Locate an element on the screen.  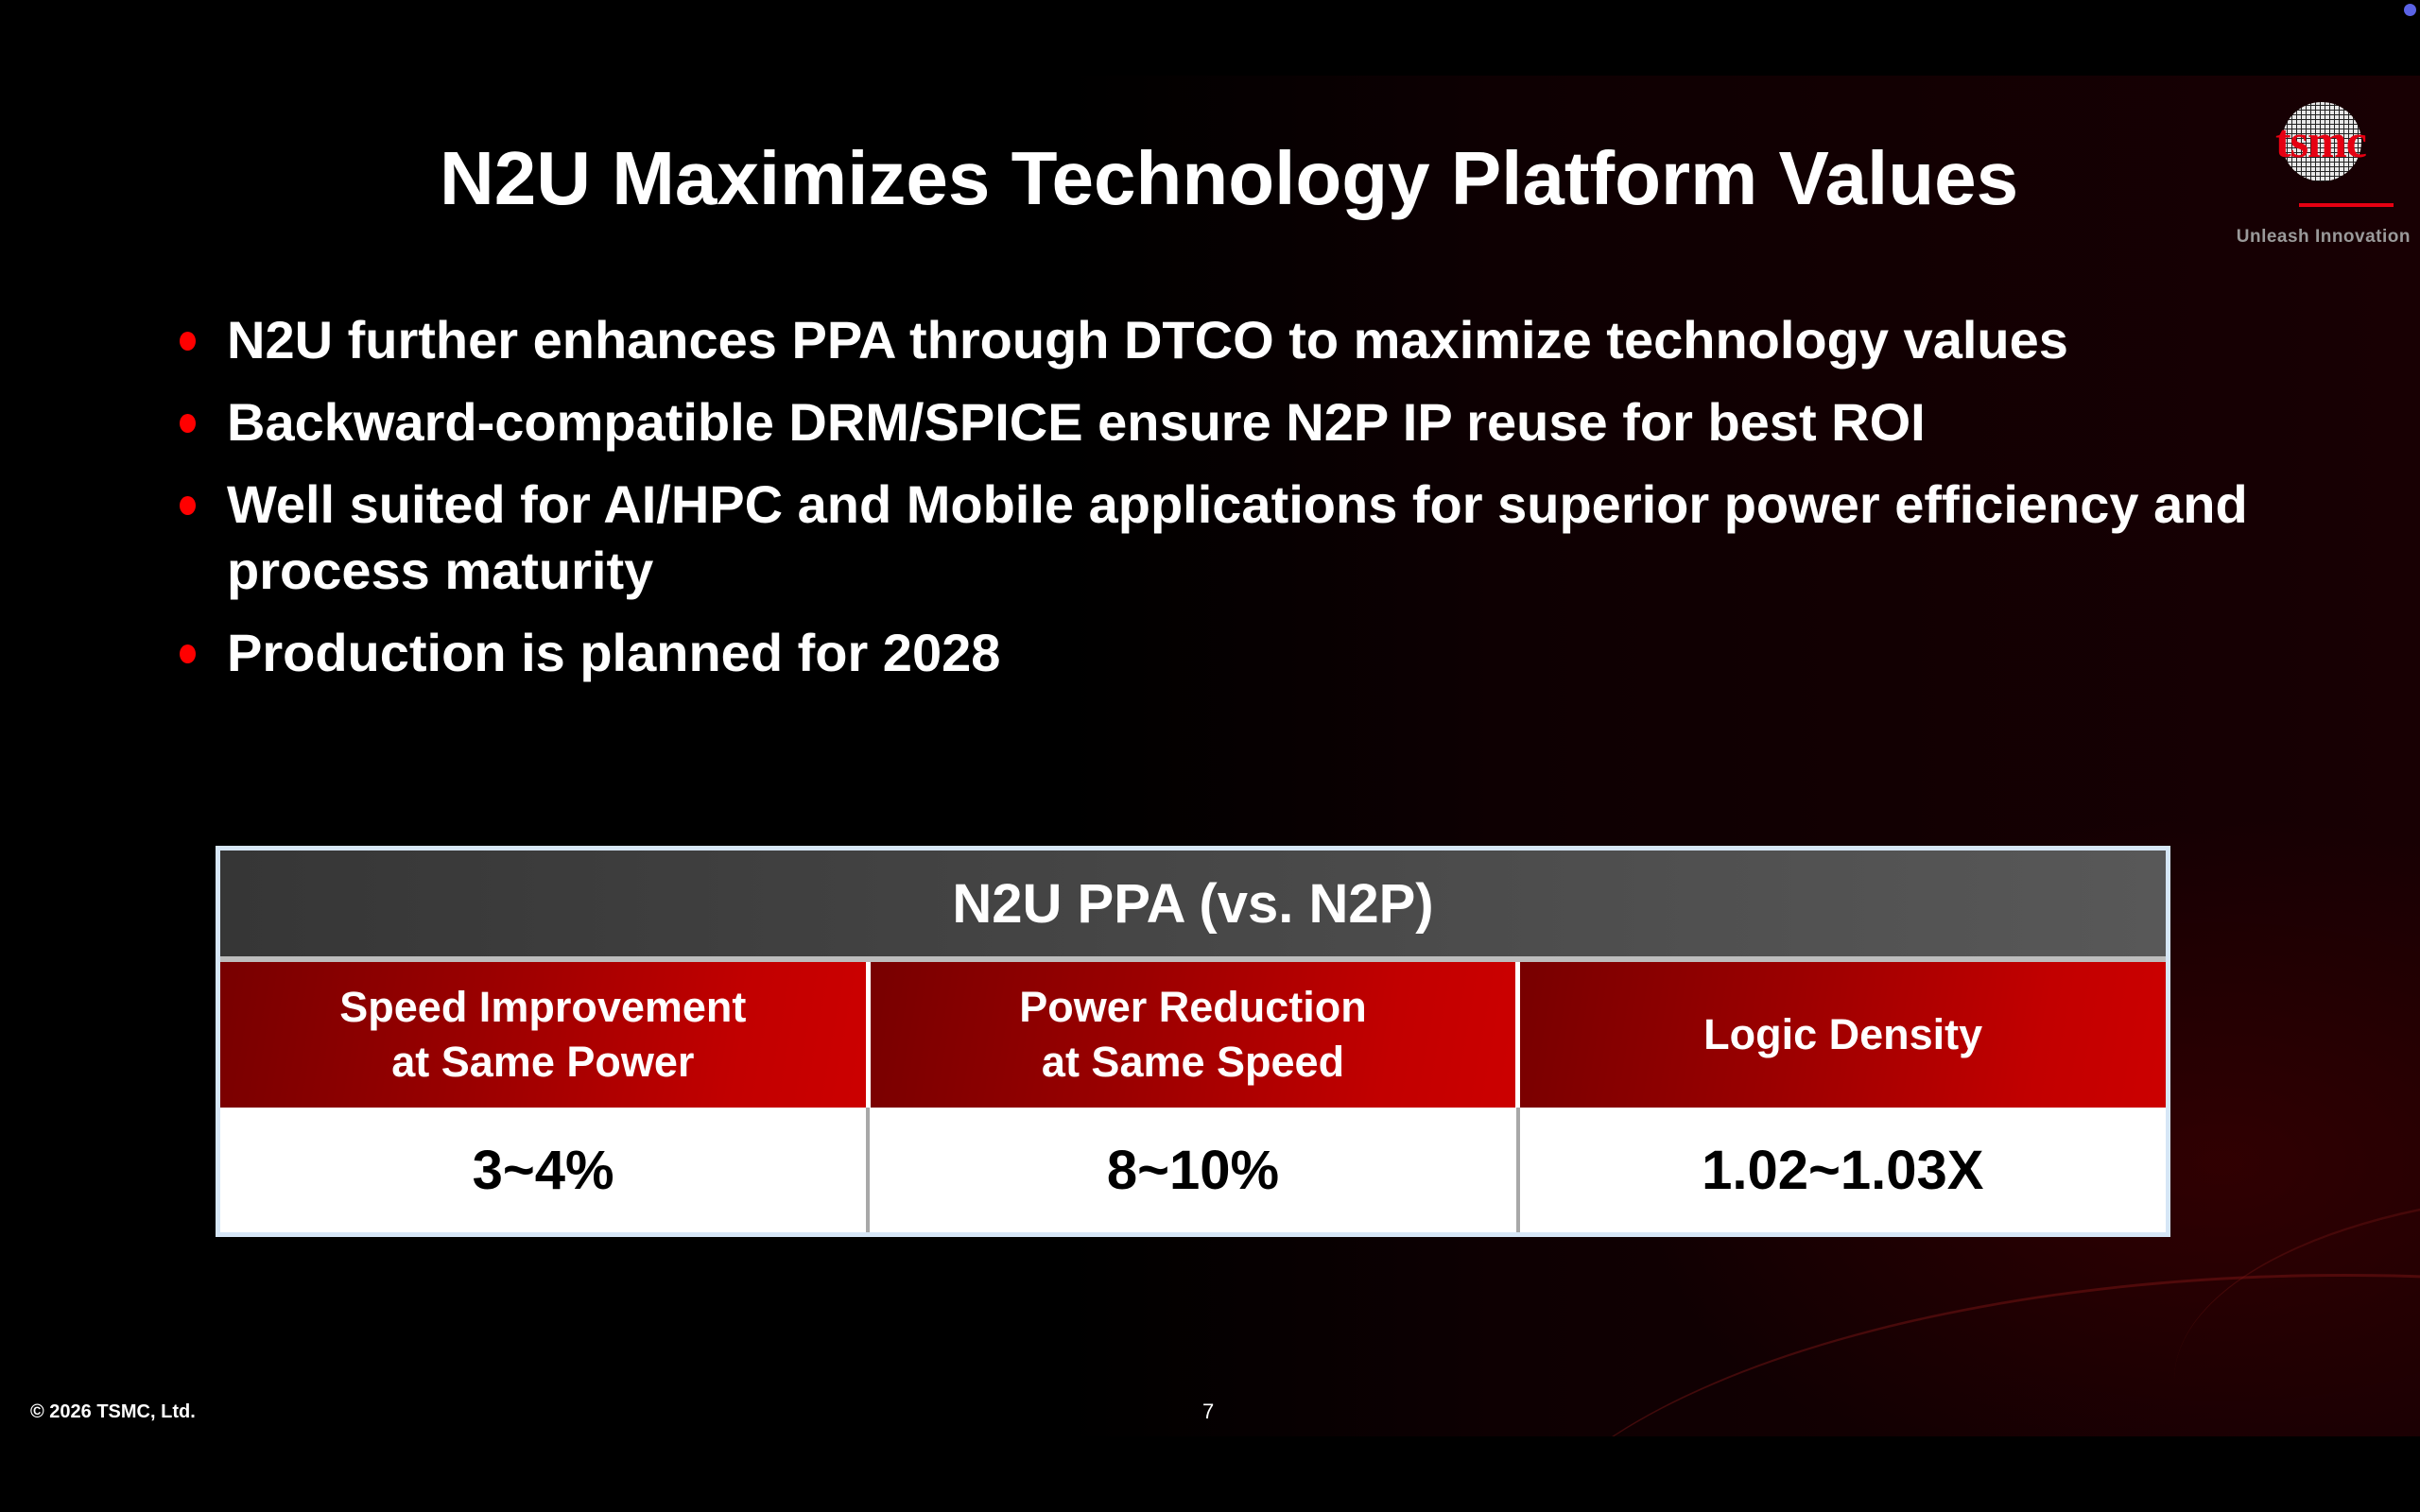
logo-wordmark: tsmc is located at coordinates (2321, 140).